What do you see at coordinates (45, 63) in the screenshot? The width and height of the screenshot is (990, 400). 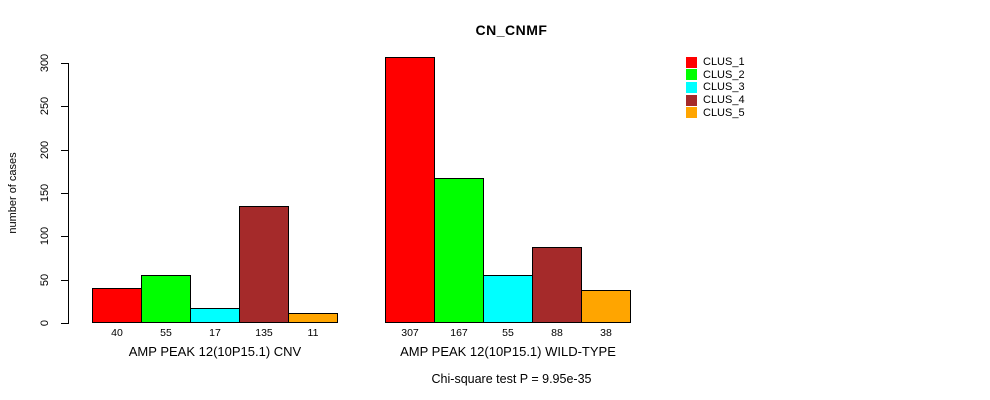 I see `y-tick-label: 300` at bounding box center [45, 63].